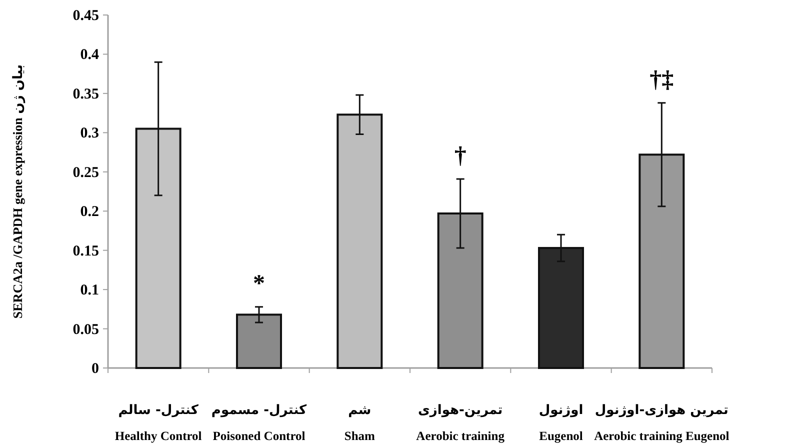 This screenshot has width=800, height=444. Describe the element at coordinates (360, 410) in the screenshot. I see `text: شم` at that location.